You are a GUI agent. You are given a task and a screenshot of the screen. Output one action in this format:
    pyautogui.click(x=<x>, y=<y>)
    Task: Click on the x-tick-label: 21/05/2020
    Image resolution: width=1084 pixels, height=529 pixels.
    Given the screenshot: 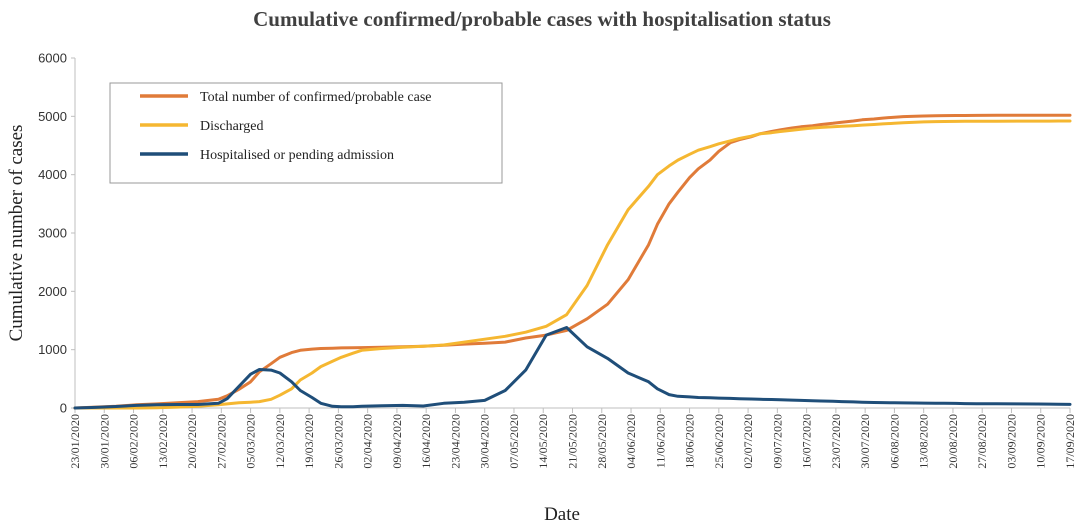 What is the action you would take?
    pyautogui.click(x=573, y=441)
    